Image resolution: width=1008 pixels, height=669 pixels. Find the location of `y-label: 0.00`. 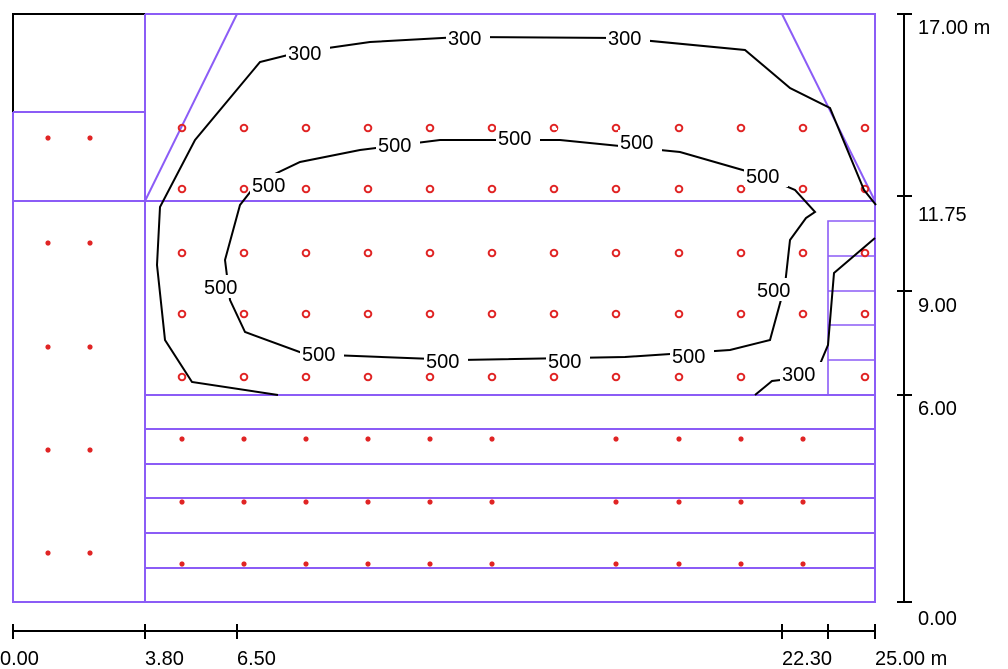

y-label: 0.00 is located at coordinates (937, 619).